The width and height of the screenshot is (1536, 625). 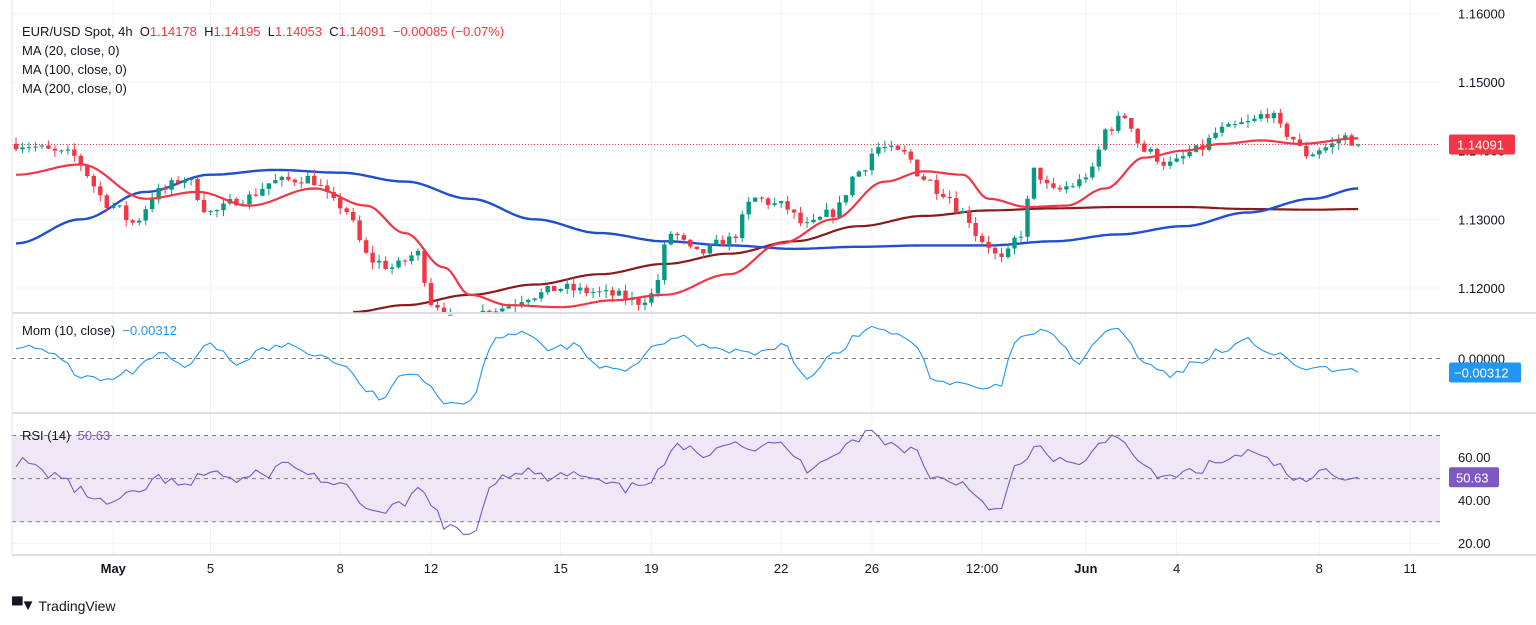 I want to click on ma100-label: MA (100, close, 0), so click(x=74, y=69).